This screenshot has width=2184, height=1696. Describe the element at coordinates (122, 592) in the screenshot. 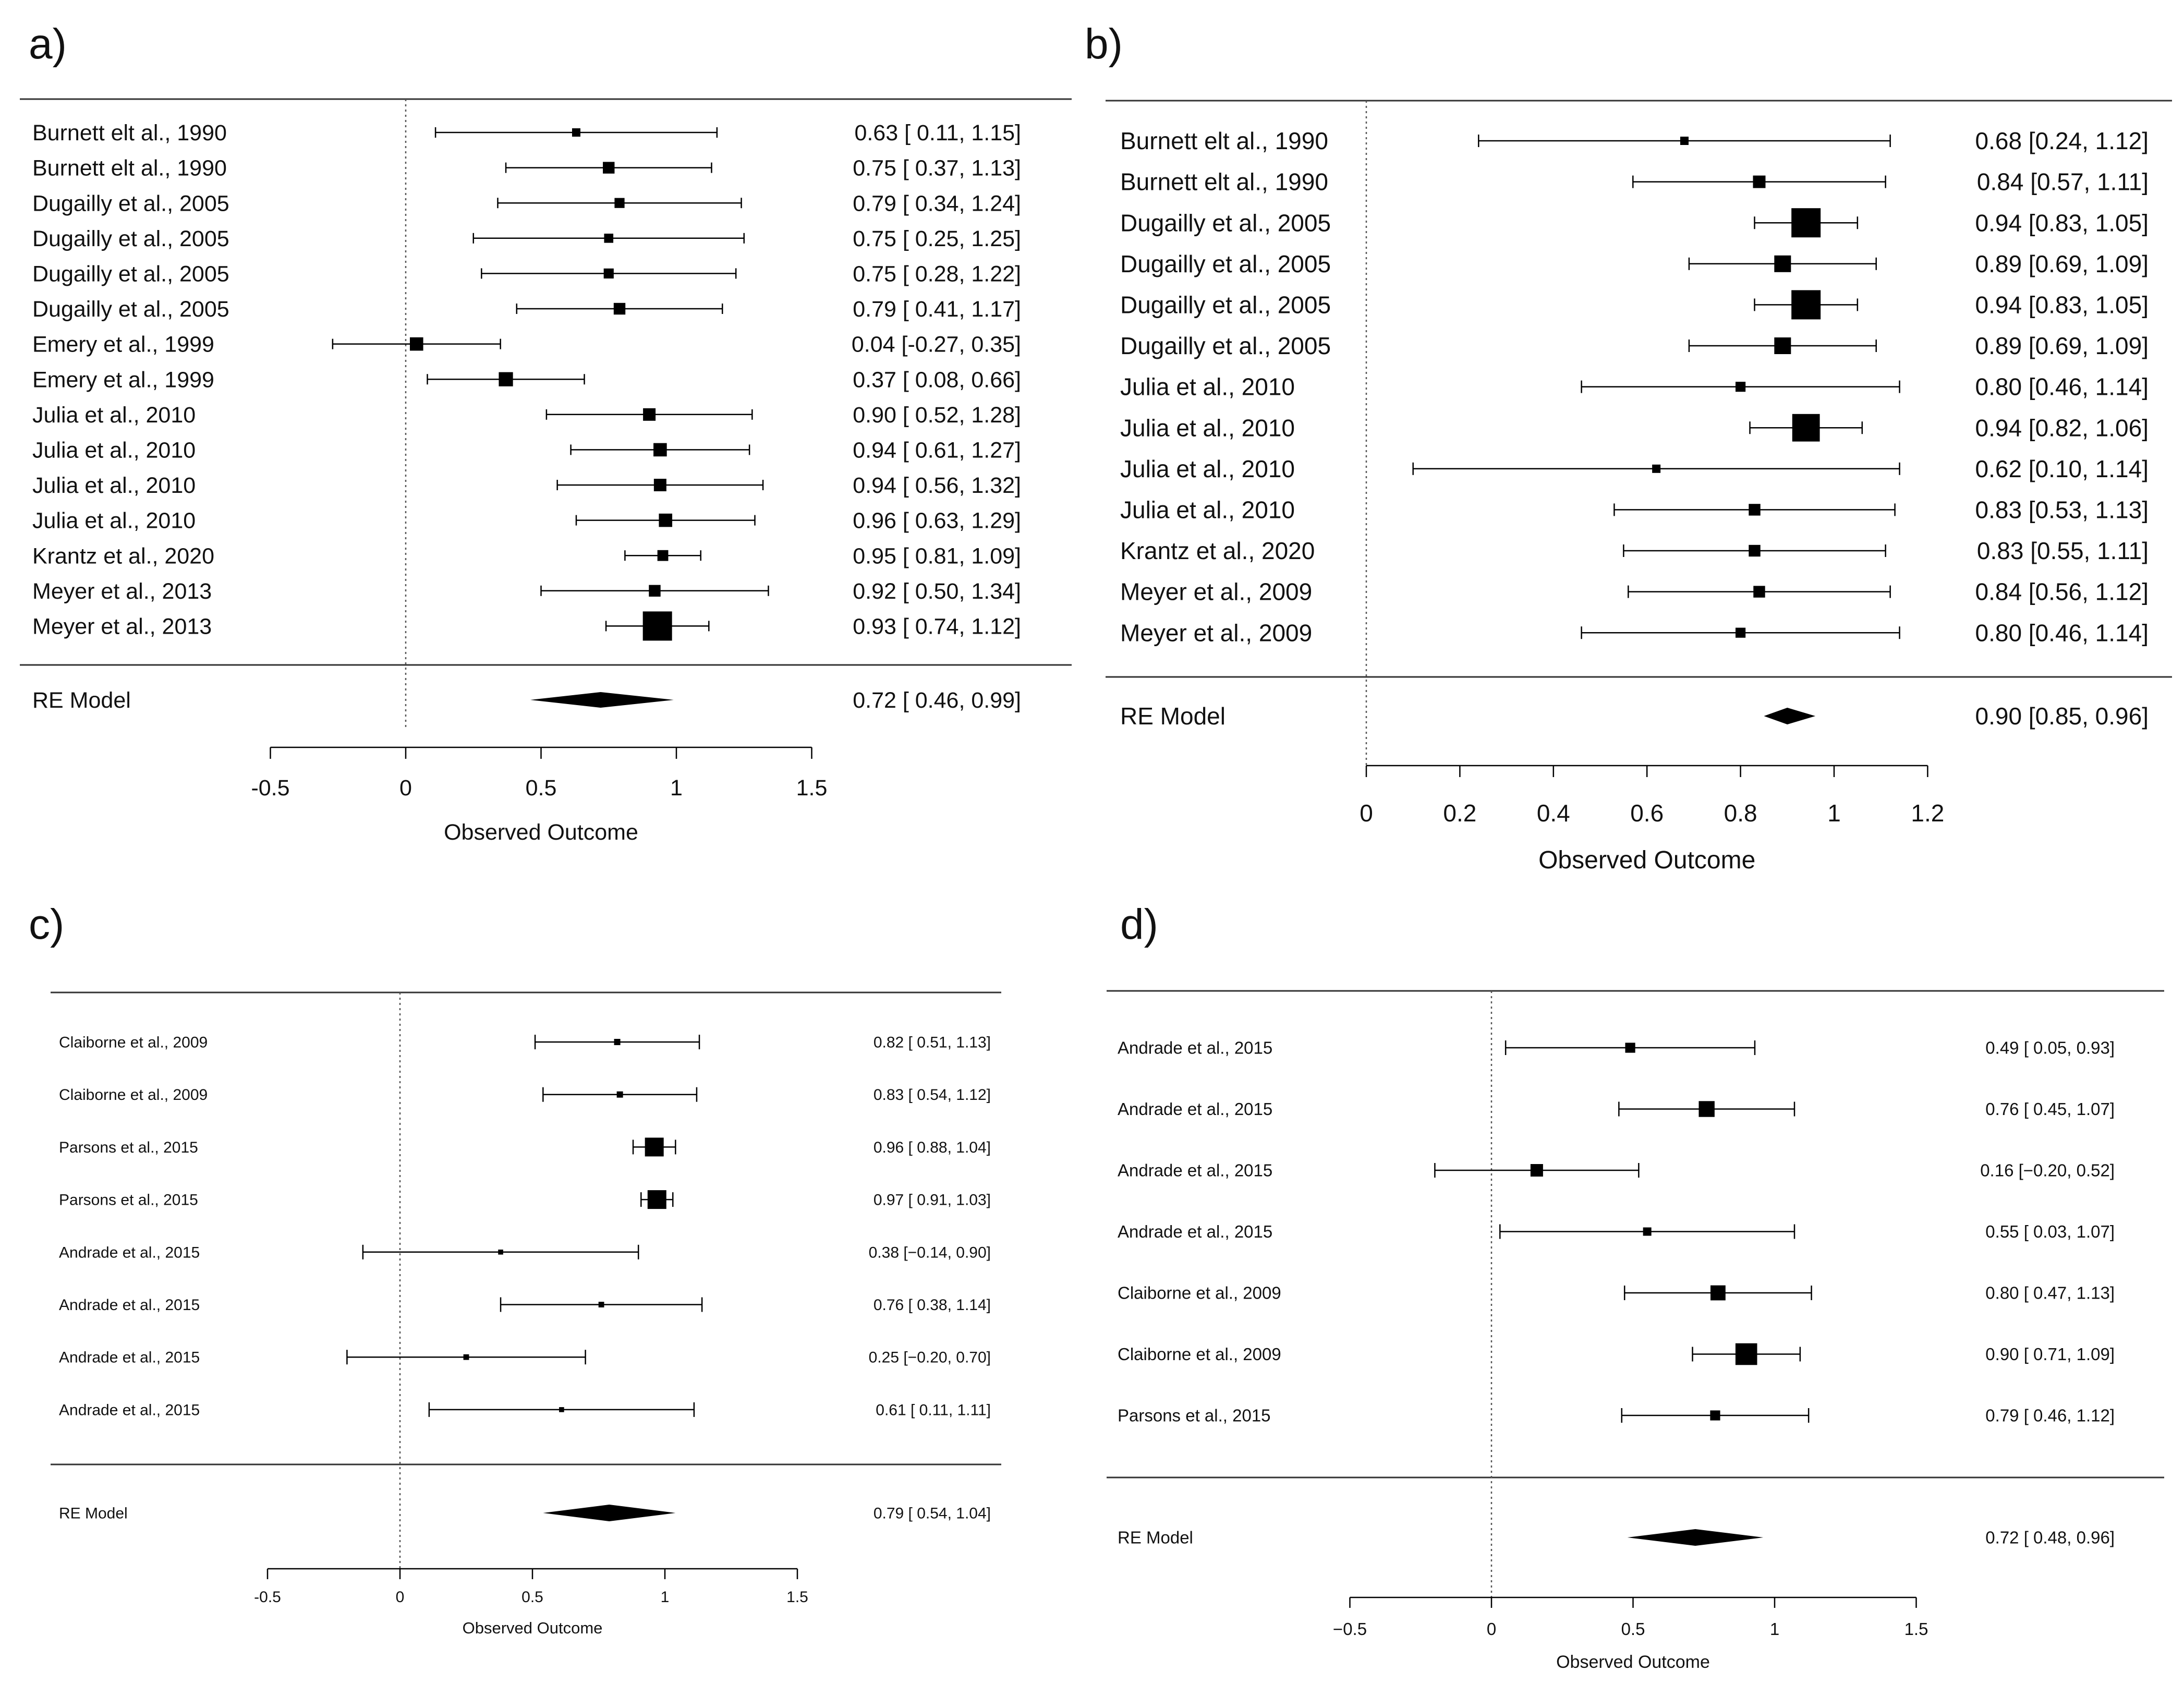

I see `study-label: Meyer et al., 2013` at that location.